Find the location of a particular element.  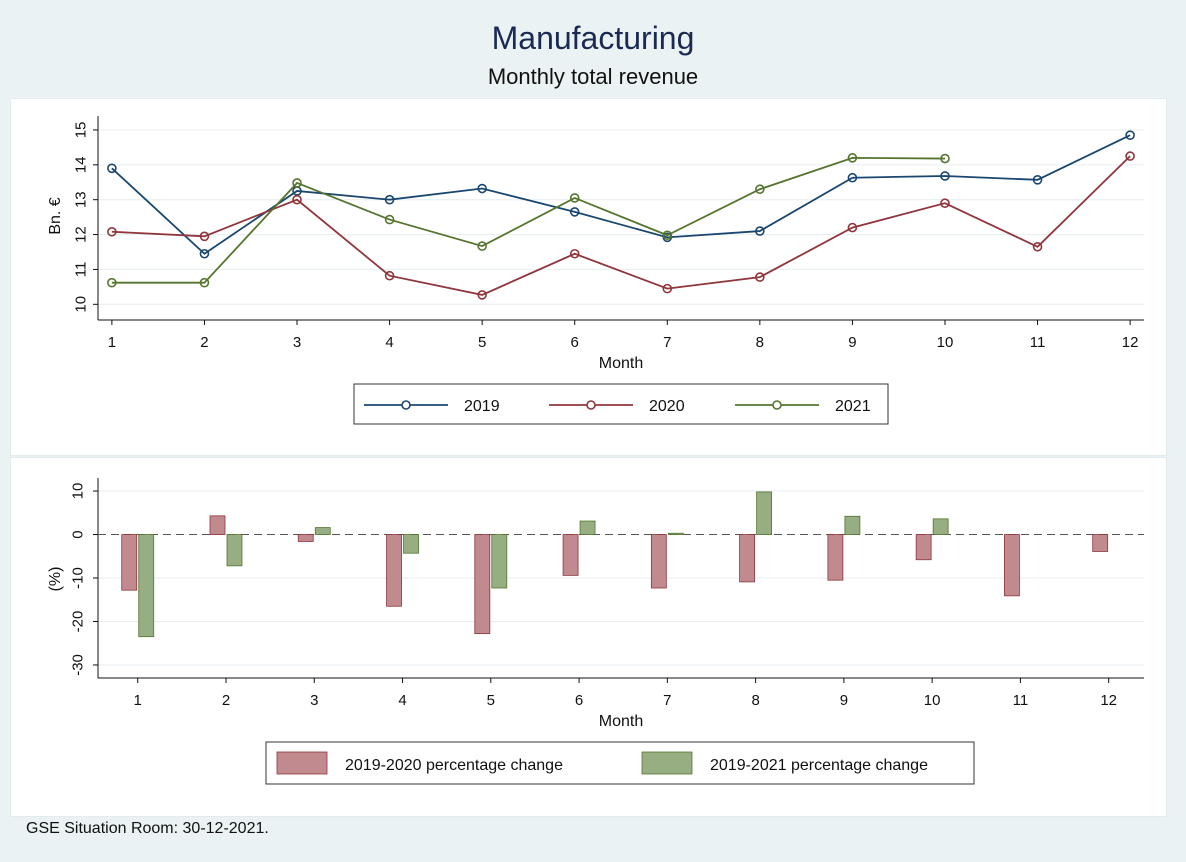

line-chart-x-tick-label: 10 is located at coordinates (945, 342).